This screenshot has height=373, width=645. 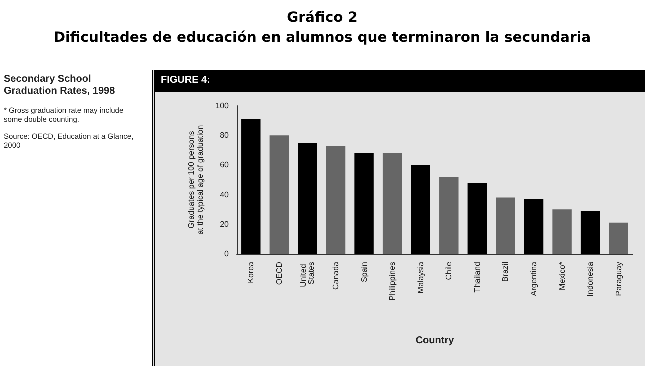 I want to click on x-tick-label: Thailand, so click(x=477, y=277).